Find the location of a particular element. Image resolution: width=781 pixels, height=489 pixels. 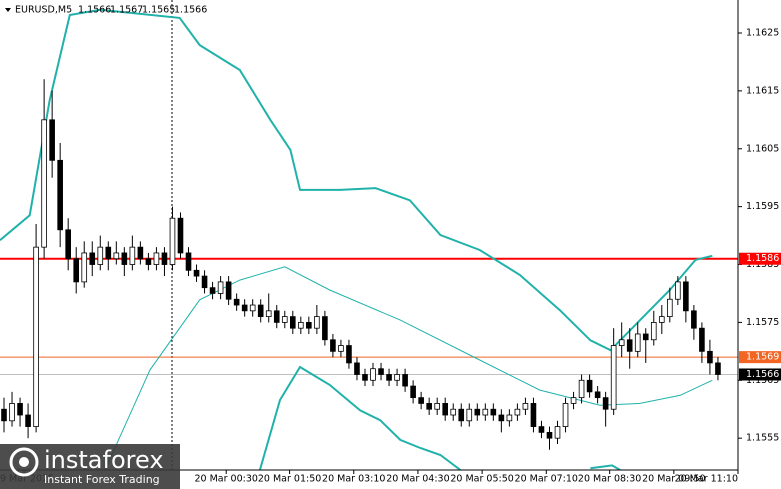

y-tick-label: 1.1595 is located at coordinates (762, 206).